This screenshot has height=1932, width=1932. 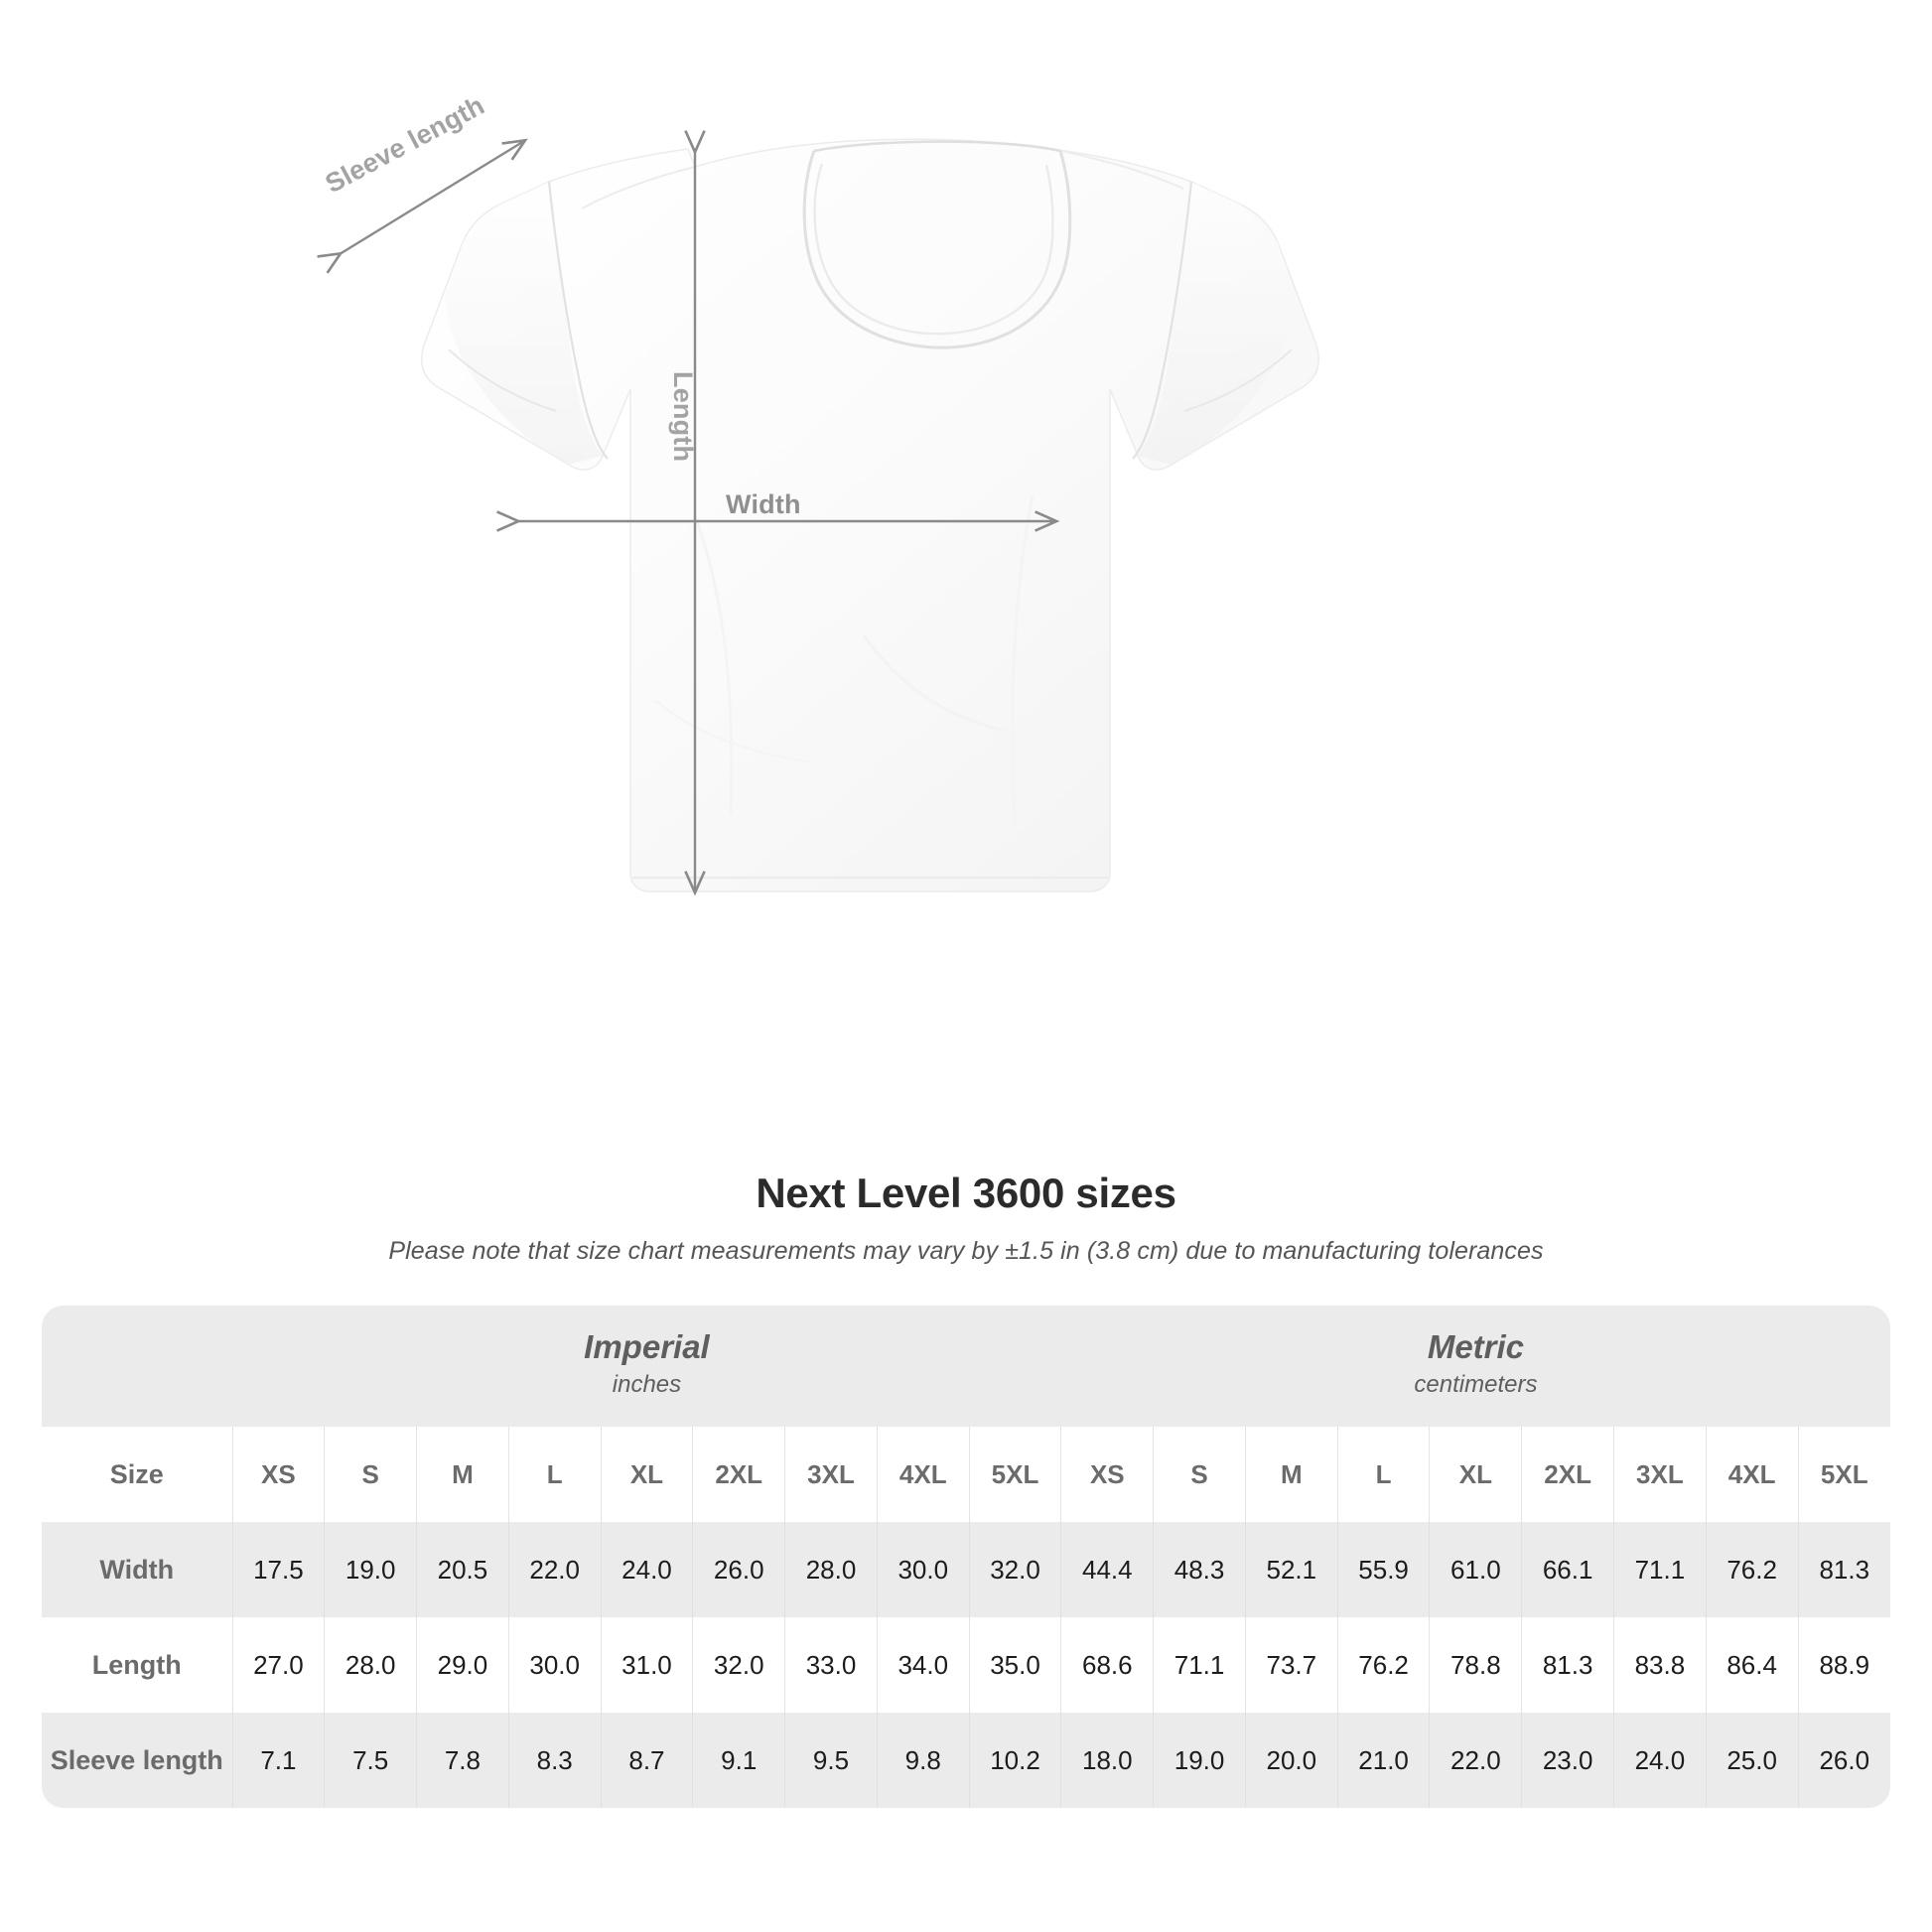 What do you see at coordinates (646, 1761) in the screenshot?
I see `measurement-cell: 8.7` at bounding box center [646, 1761].